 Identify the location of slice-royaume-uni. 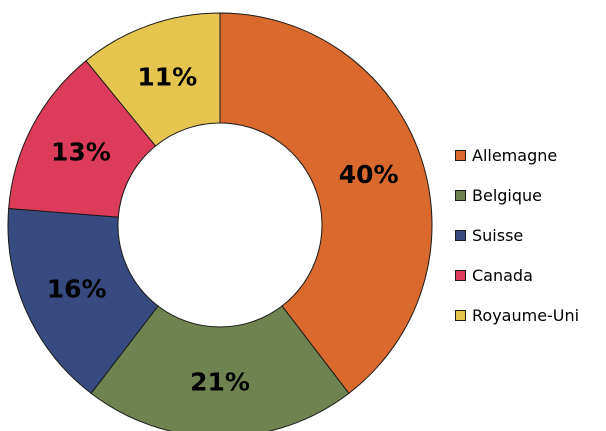
(153, 79).